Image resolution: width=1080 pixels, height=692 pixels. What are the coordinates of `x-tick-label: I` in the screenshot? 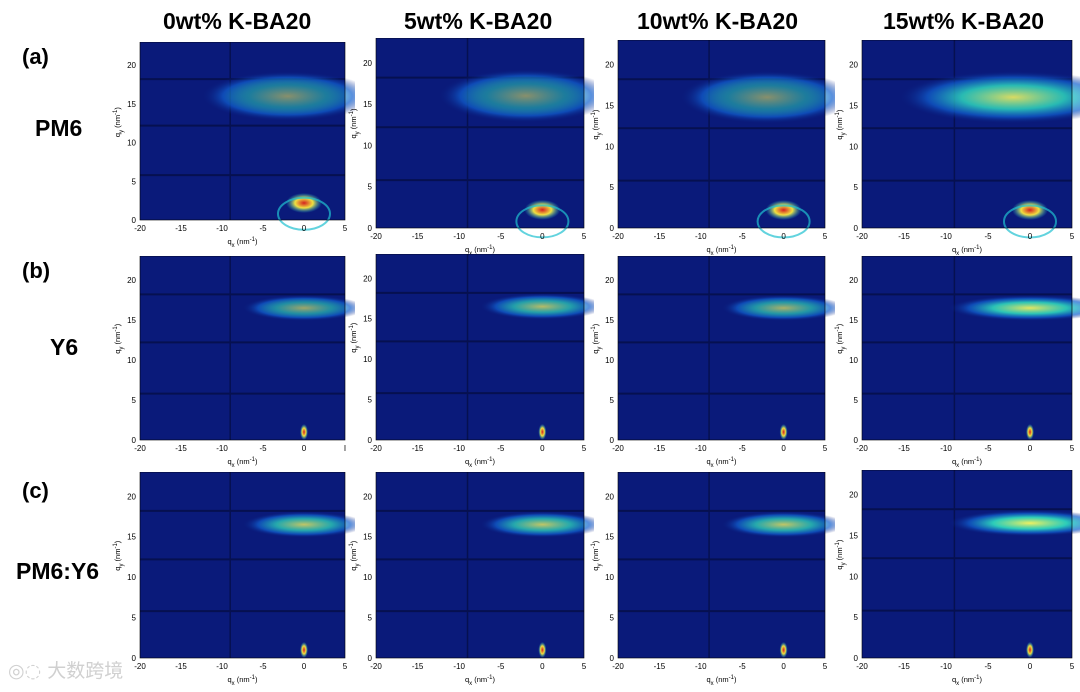 It's located at (345, 448).